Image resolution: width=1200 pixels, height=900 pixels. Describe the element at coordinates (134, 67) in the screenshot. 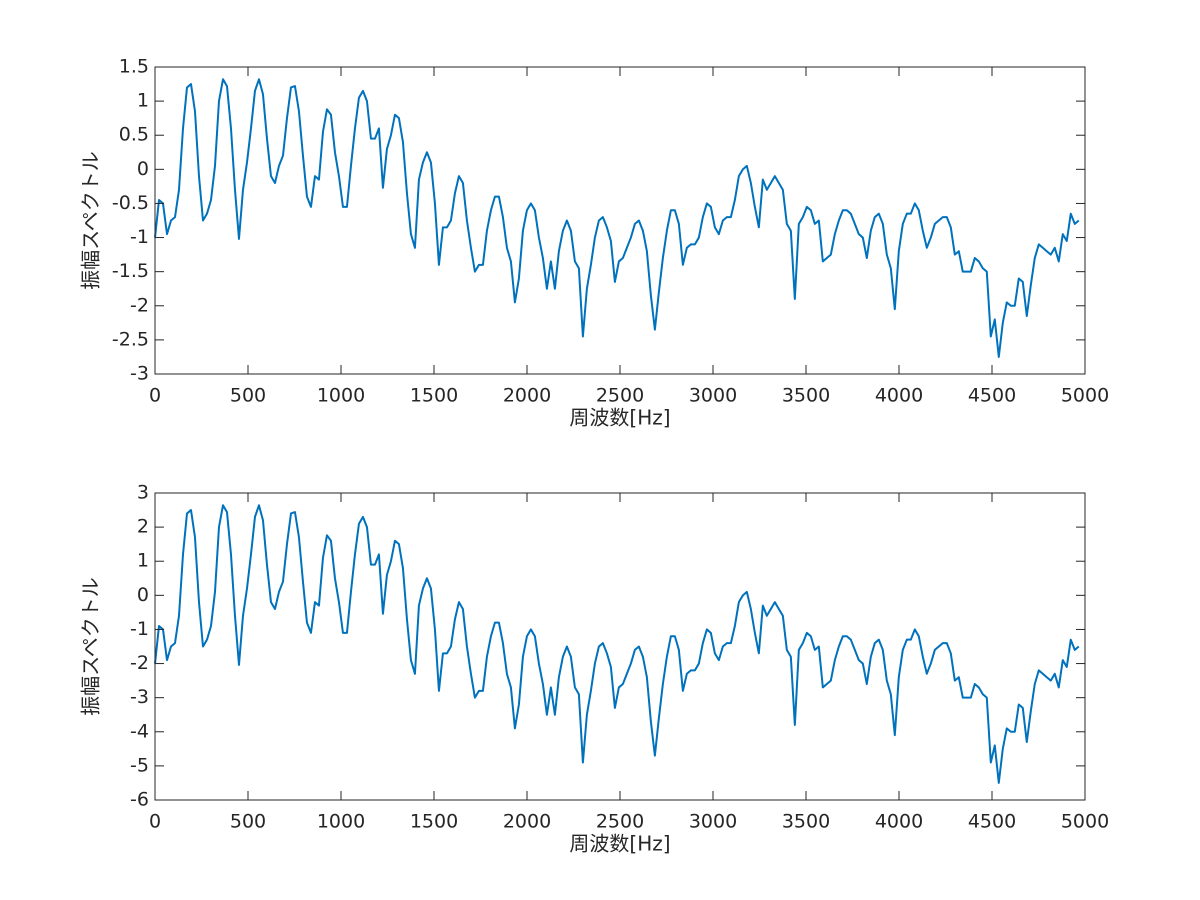

I see `y-tick-label: 1.5` at that location.